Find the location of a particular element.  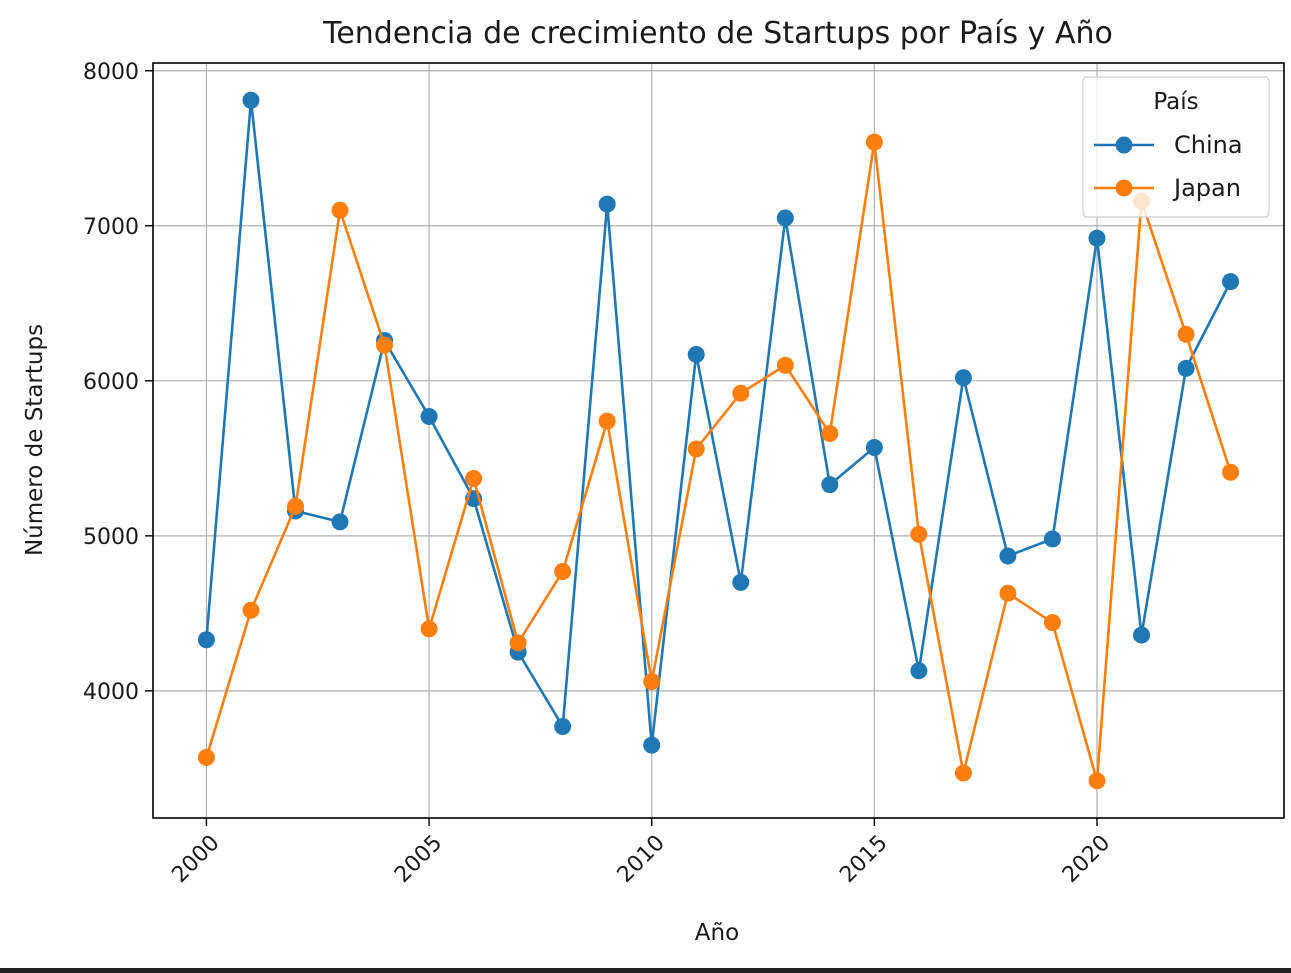

legend-title: País is located at coordinates (1175, 102).